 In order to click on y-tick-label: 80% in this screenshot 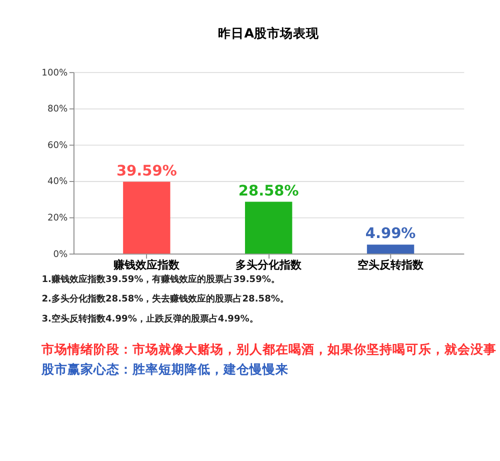, I will do `click(57, 109)`.